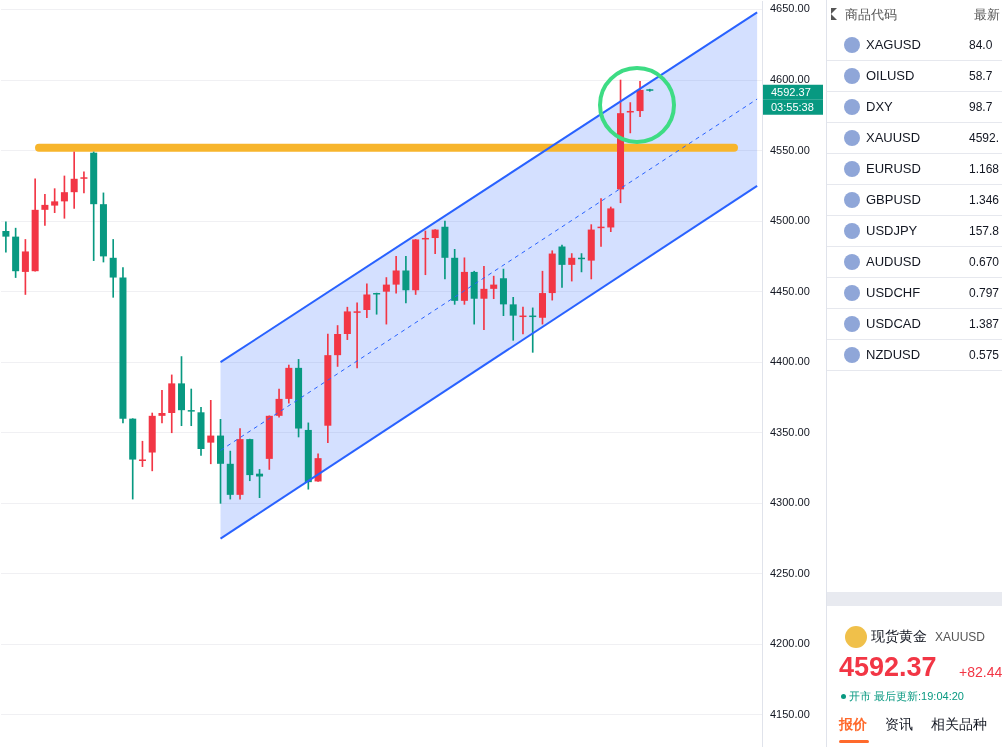 This screenshot has width=1002, height=747. What do you see at coordinates (899, 725) in the screenshot?
I see `text: 资讯` at bounding box center [899, 725].